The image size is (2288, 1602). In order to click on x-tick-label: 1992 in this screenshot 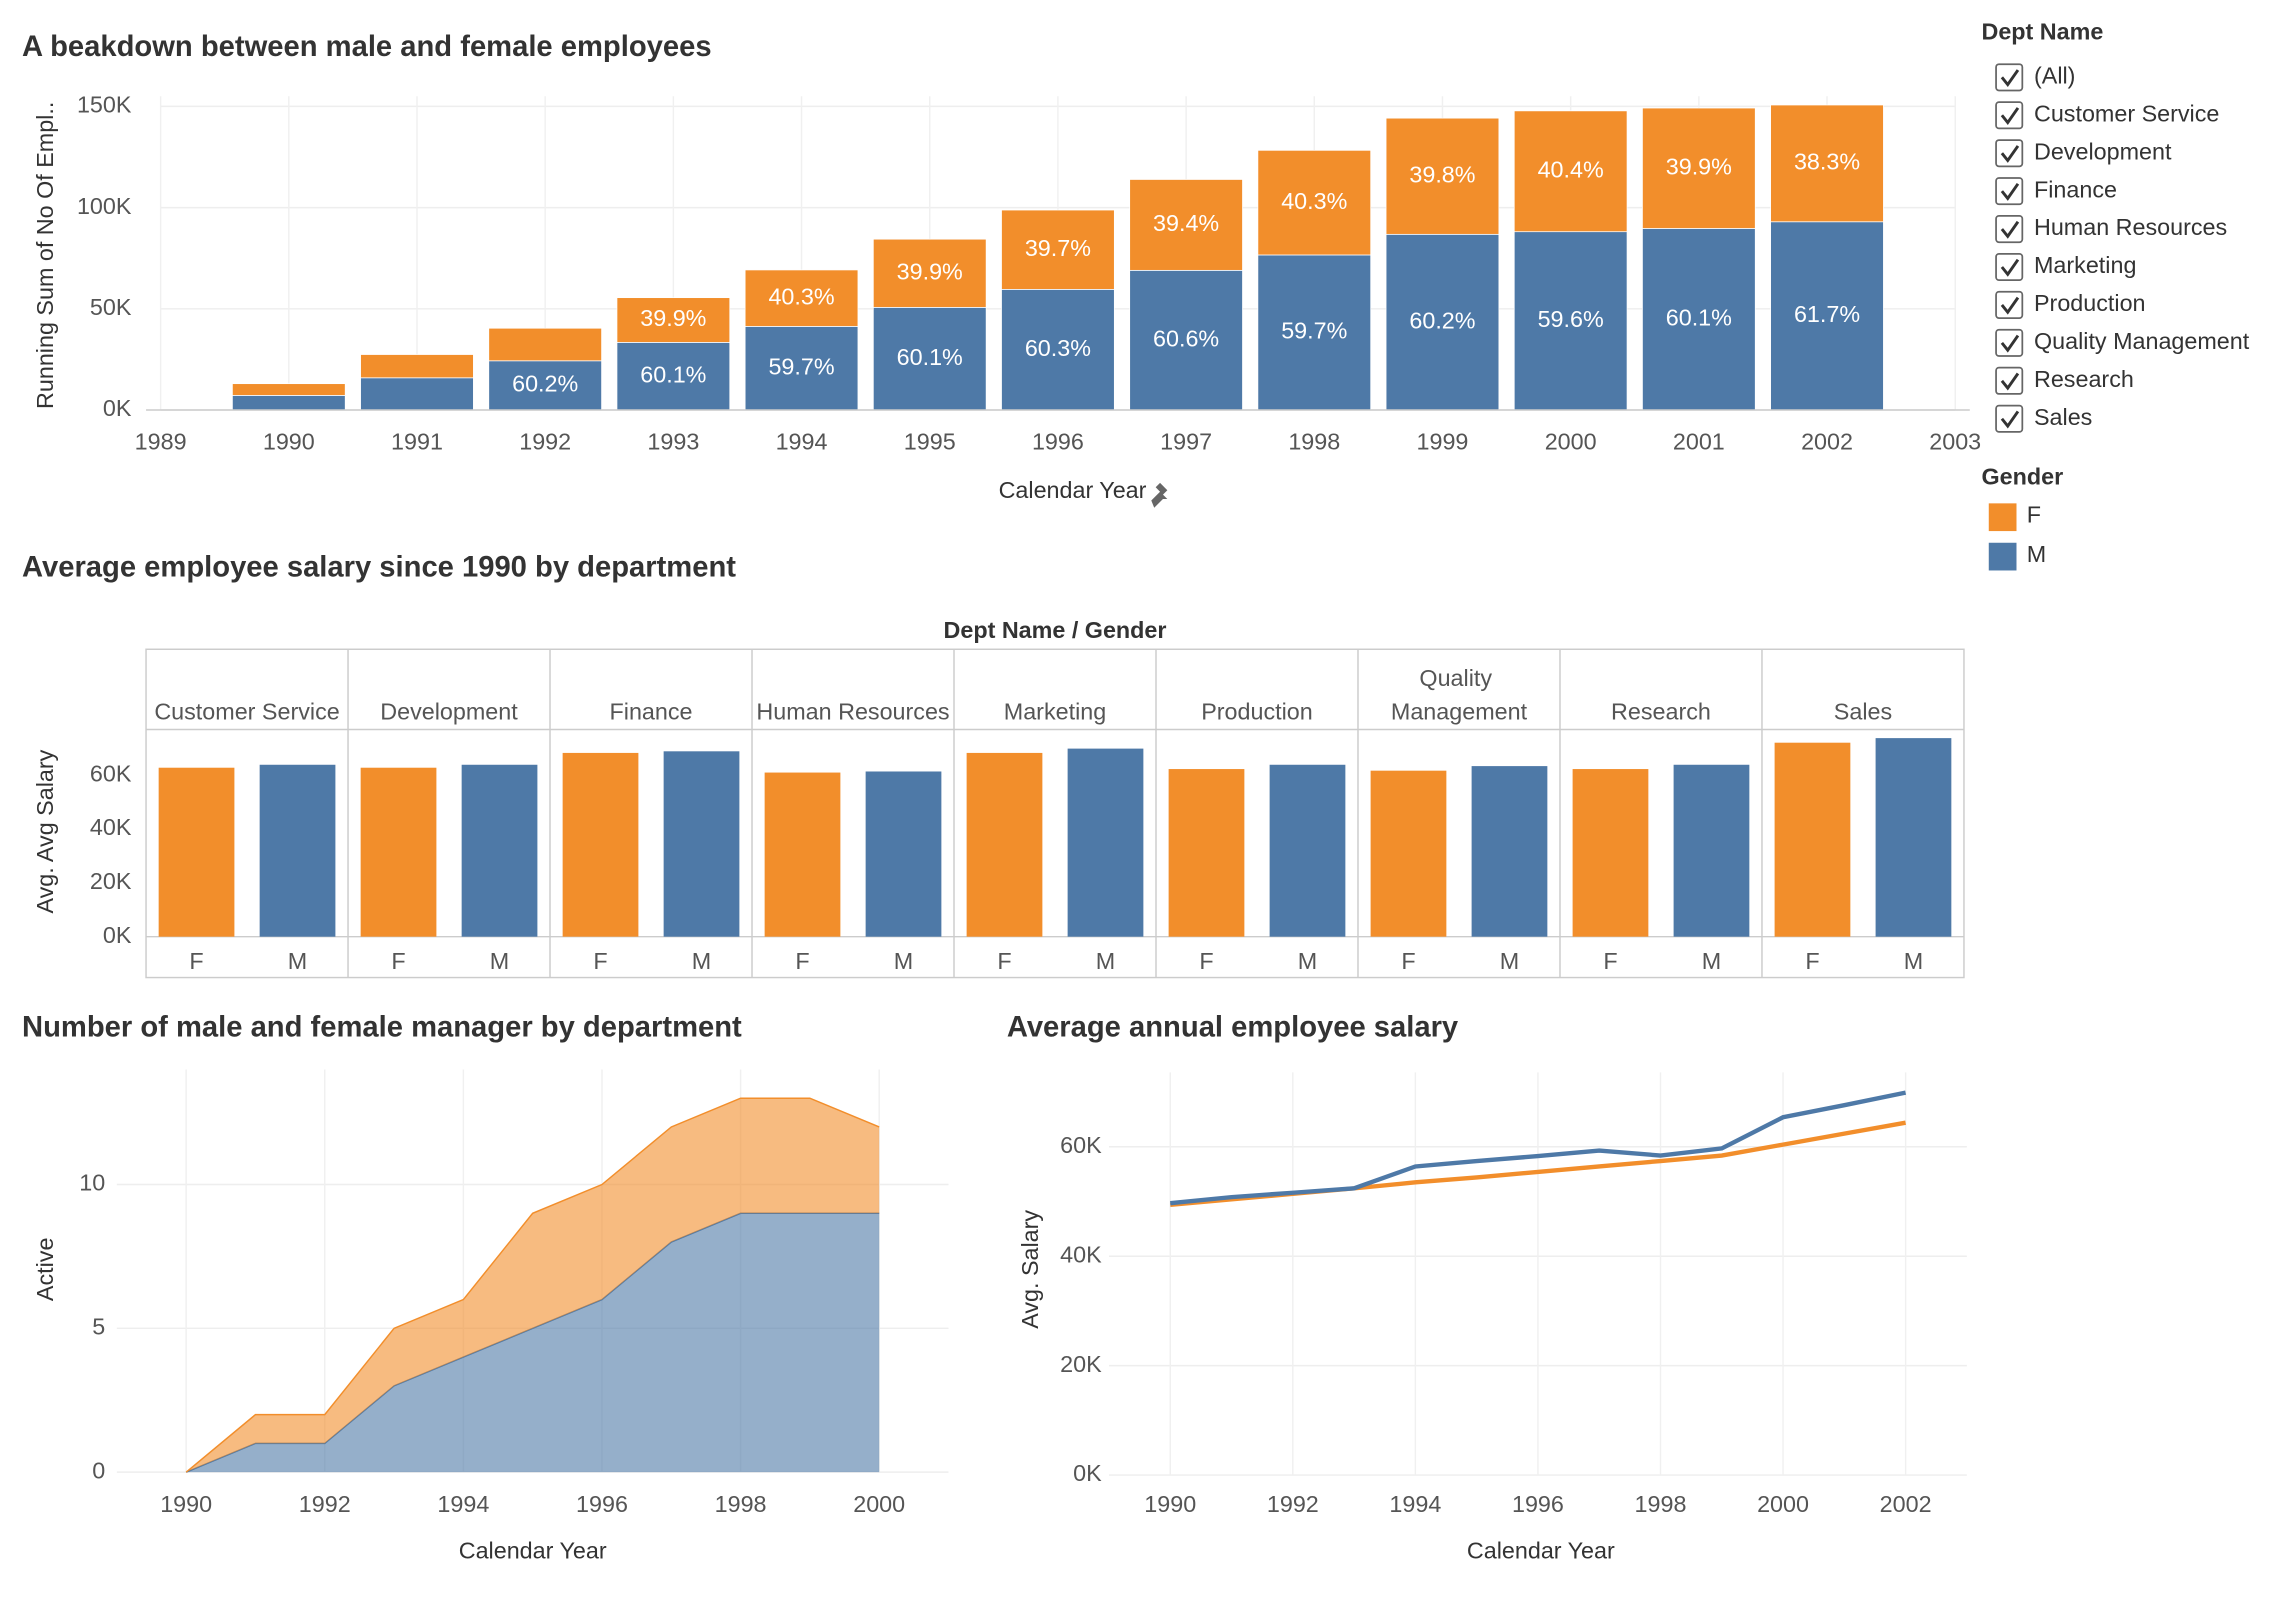, I will do `click(325, 1504)`.